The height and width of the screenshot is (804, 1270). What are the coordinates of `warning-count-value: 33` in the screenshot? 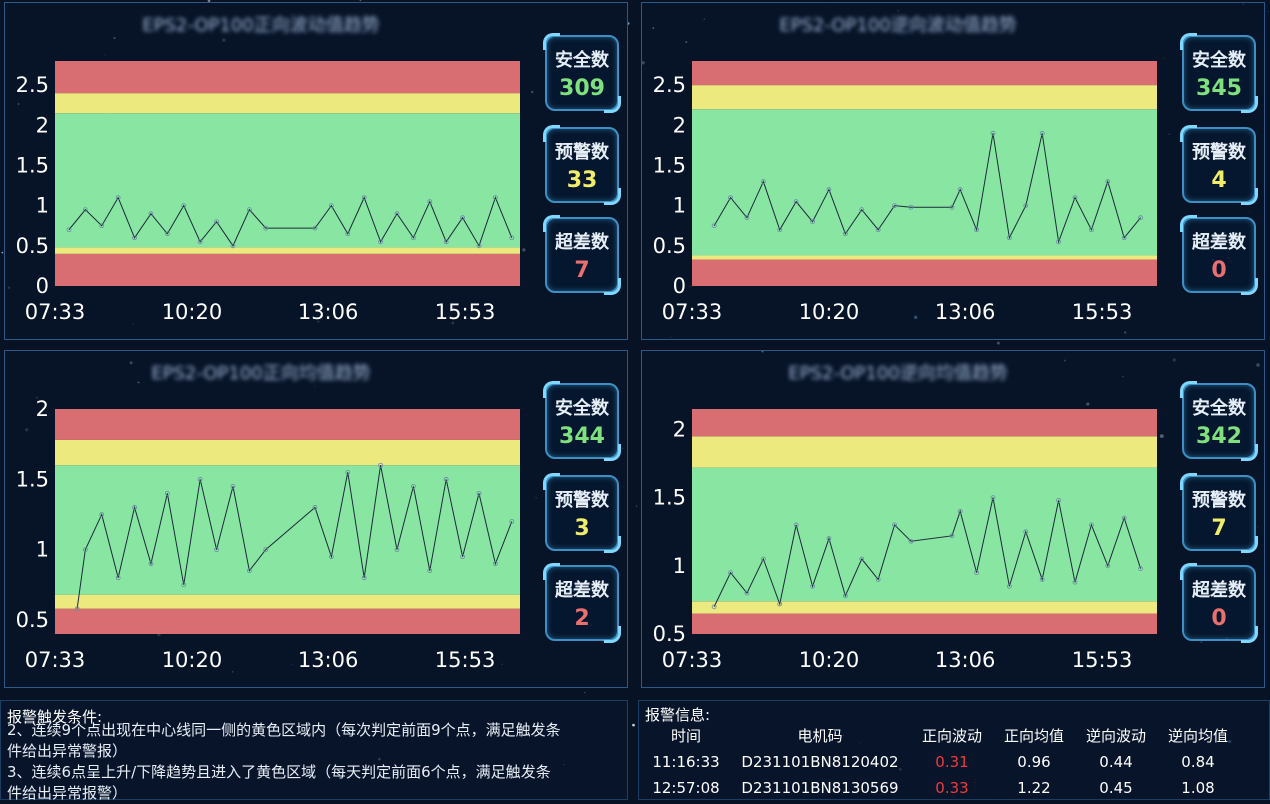 It's located at (582, 180).